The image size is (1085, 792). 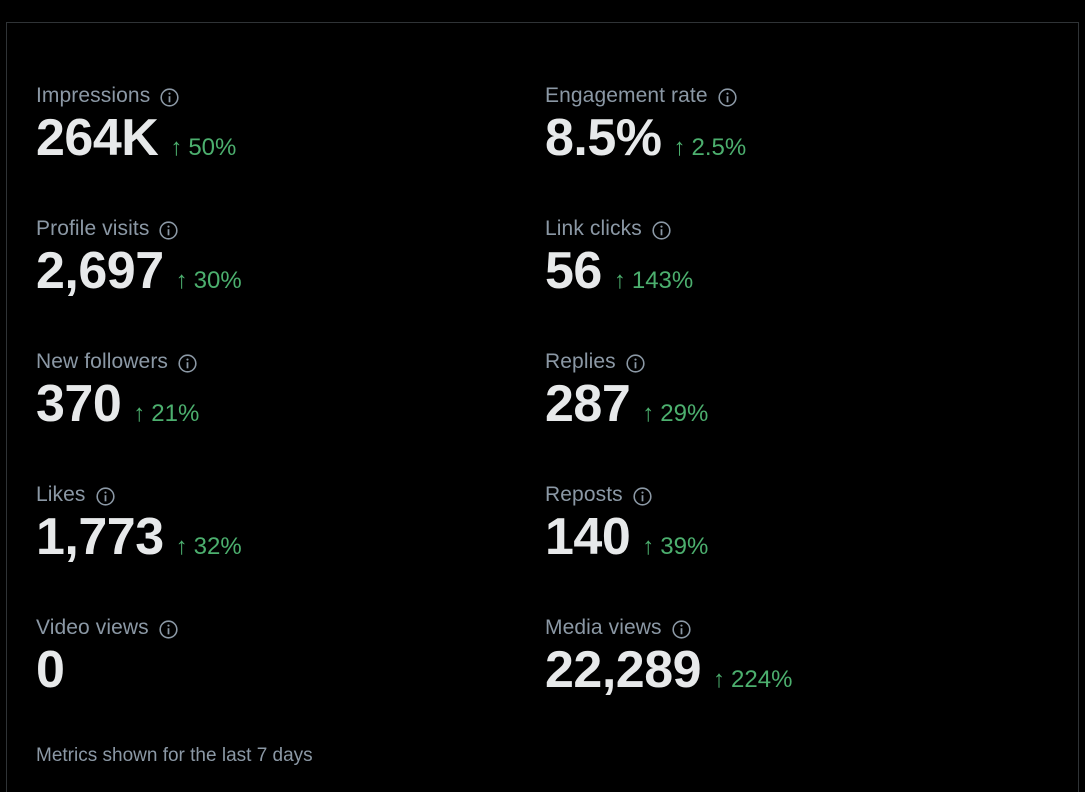 I want to click on metric-value: 56, so click(x=573, y=271).